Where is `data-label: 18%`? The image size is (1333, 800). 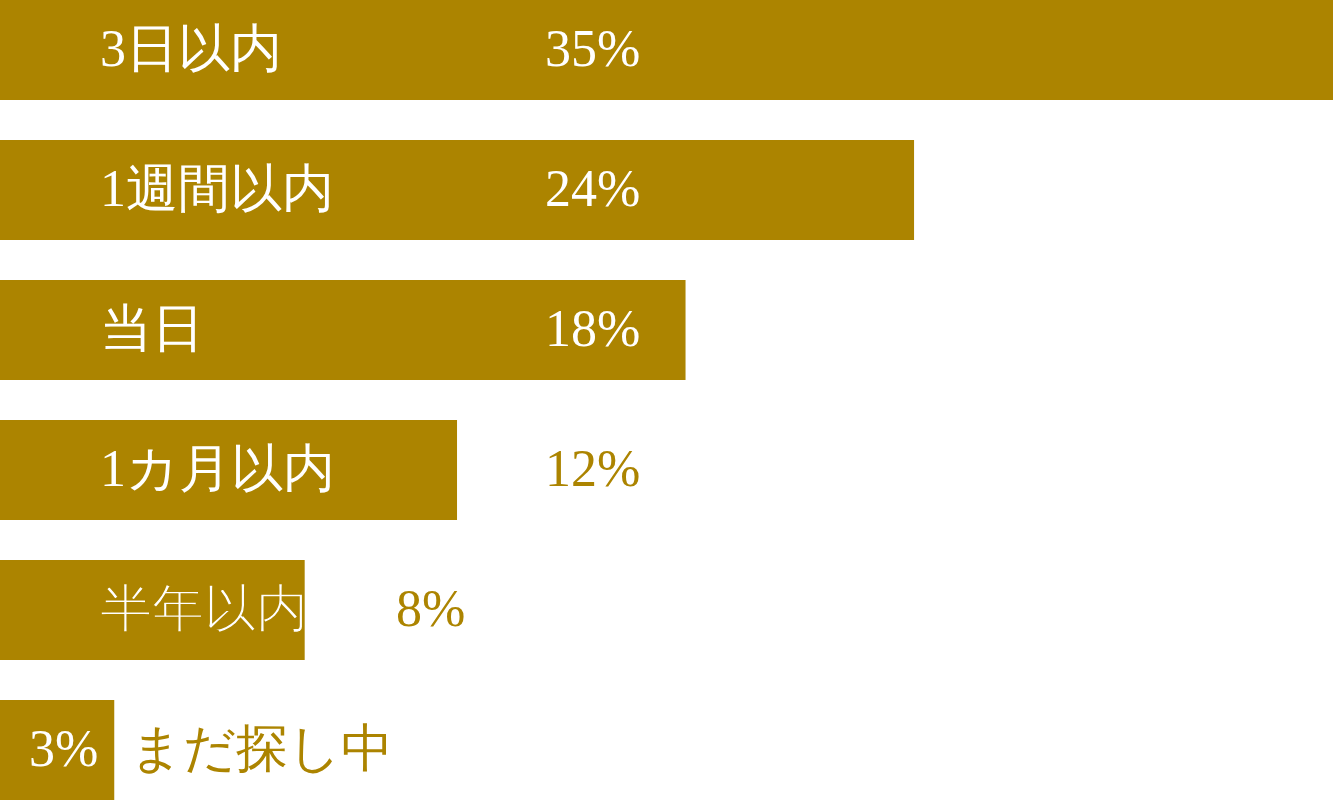 data-label: 18% is located at coordinates (593, 328).